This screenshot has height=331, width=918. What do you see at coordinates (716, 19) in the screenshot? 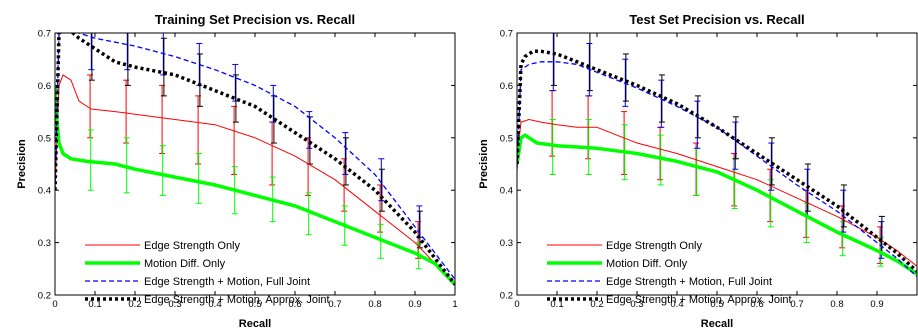
I see `chart-title: Test Set Precision vs. Recall` at bounding box center [716, 19].